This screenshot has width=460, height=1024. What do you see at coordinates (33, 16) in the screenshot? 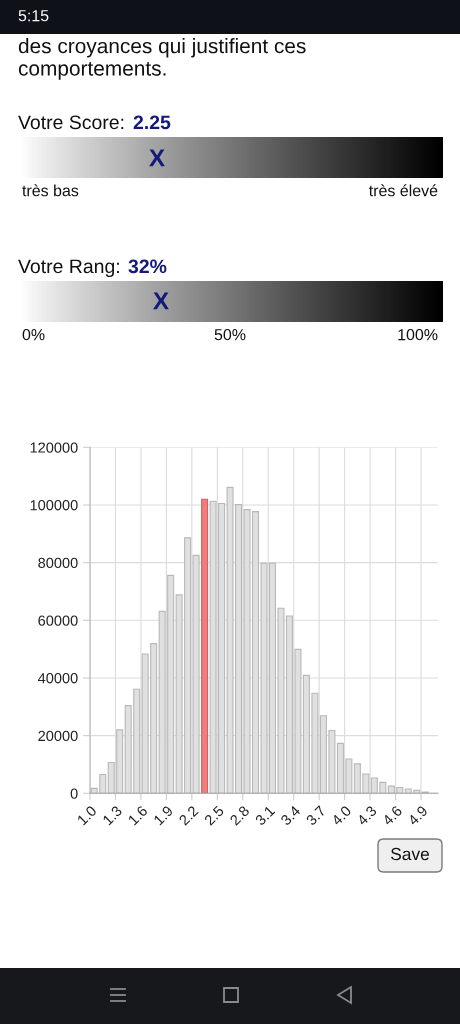
I see `text: 5:15` at bounding box center [33, 16].